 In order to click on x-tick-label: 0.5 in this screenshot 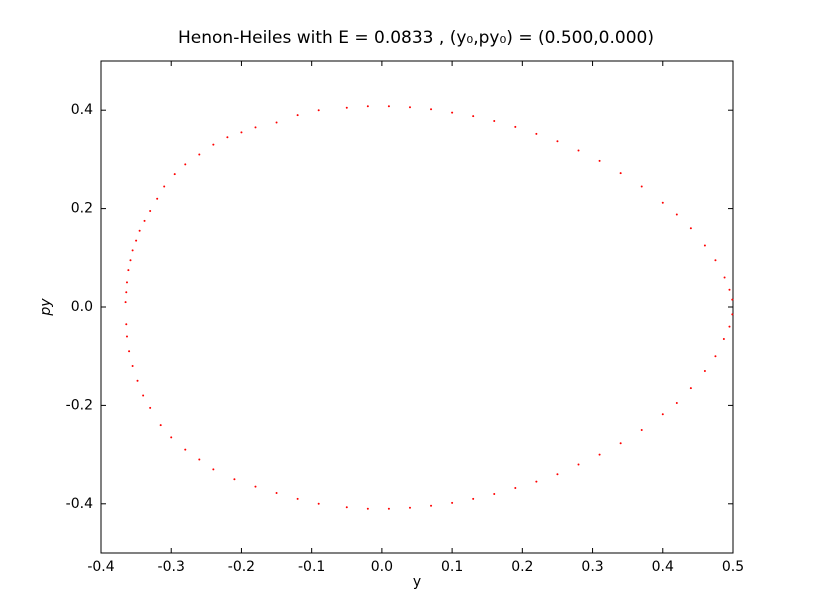, I will do `click(733, 567)`.